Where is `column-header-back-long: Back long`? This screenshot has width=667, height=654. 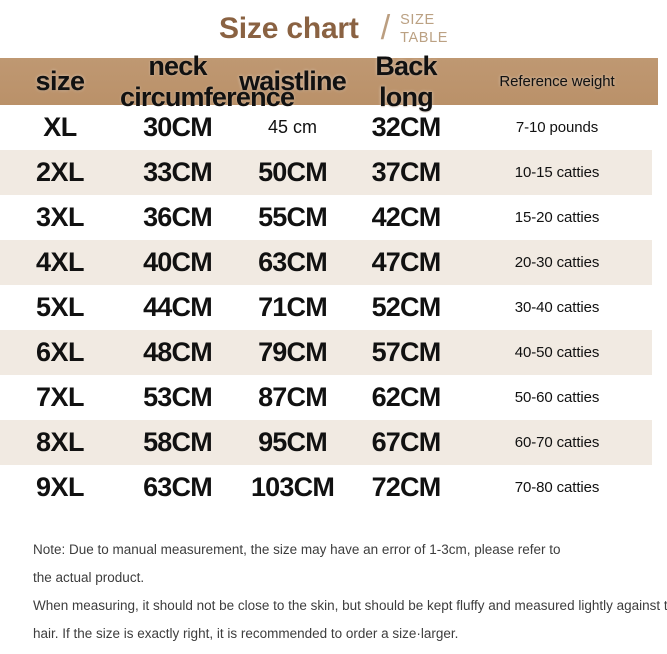 column-header-back-long: Back long is located at coordinates (406, 81).